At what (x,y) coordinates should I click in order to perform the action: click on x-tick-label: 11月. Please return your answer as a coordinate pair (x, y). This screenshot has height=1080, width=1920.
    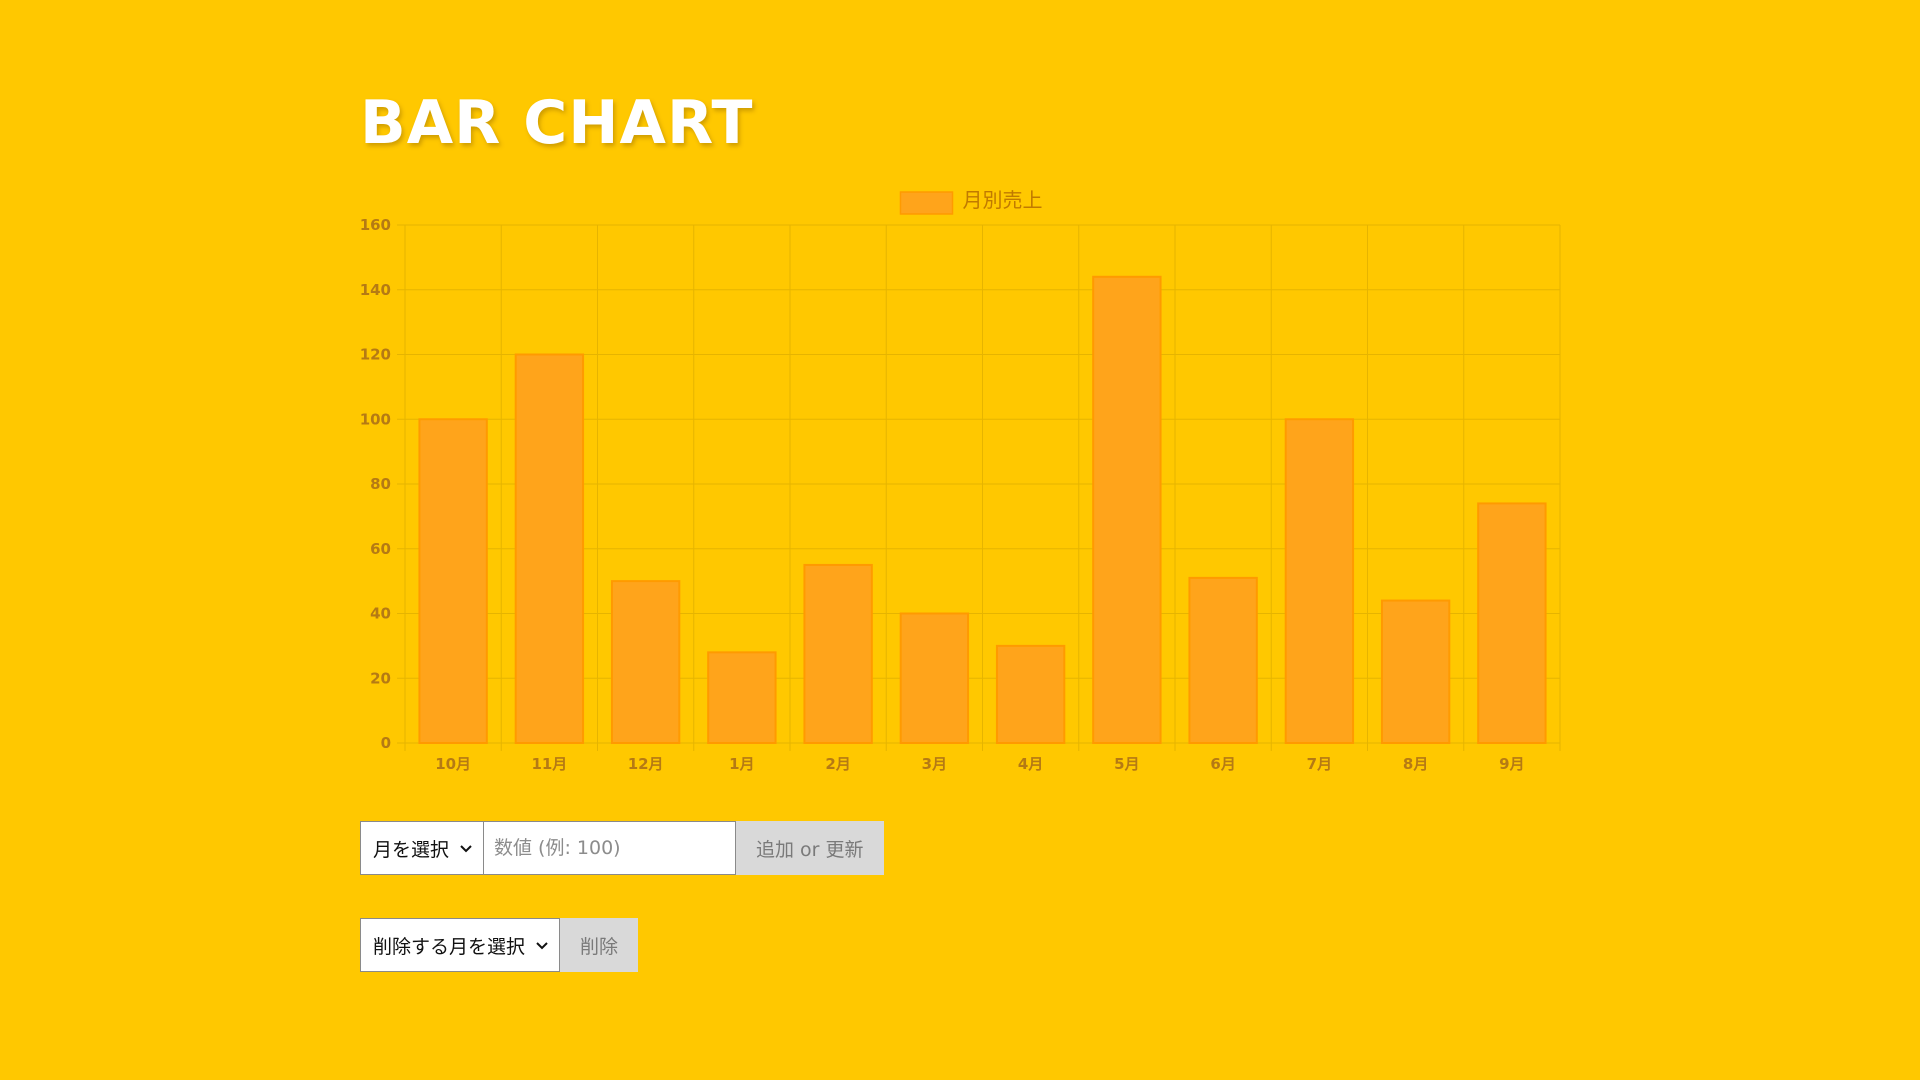
    Looking at the image, I should click on (549, 764).